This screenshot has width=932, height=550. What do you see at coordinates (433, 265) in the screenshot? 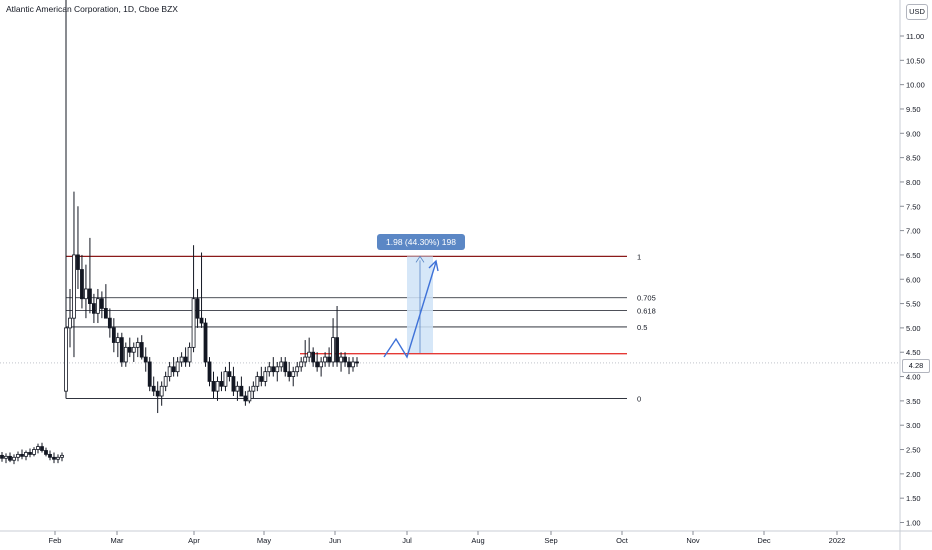
I see `projection-arrowhead` at bounding box center [433, 265].